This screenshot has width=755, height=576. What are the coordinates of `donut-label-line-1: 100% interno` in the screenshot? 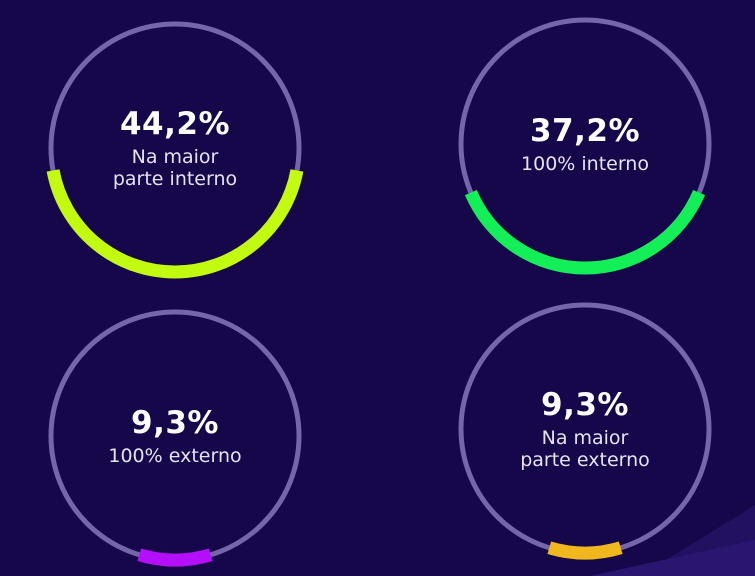 It's located at (585, 164).